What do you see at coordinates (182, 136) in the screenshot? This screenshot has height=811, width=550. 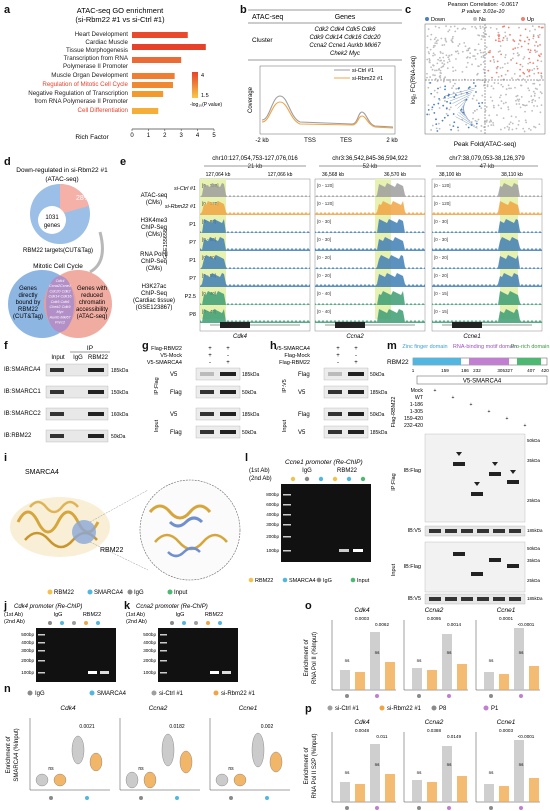 I see `x-tick-label: 3` at bounding box center [182, 136].